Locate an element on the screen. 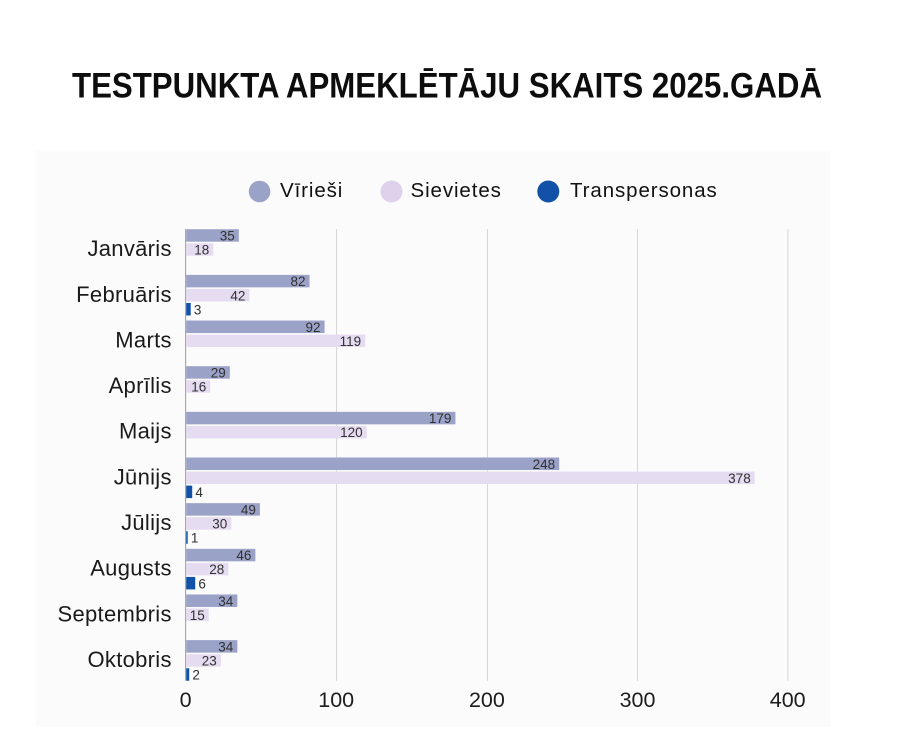 The height and width of the screenshot is (755, 900). svg-text: 42 is located at coordinates (237, 295).